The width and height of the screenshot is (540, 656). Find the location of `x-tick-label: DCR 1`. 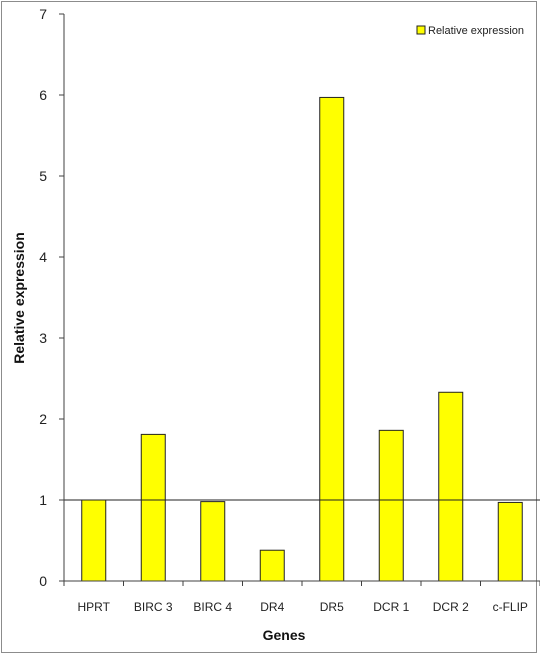

x-tick-label: DCR 1 is located at coordinates (391, 607).